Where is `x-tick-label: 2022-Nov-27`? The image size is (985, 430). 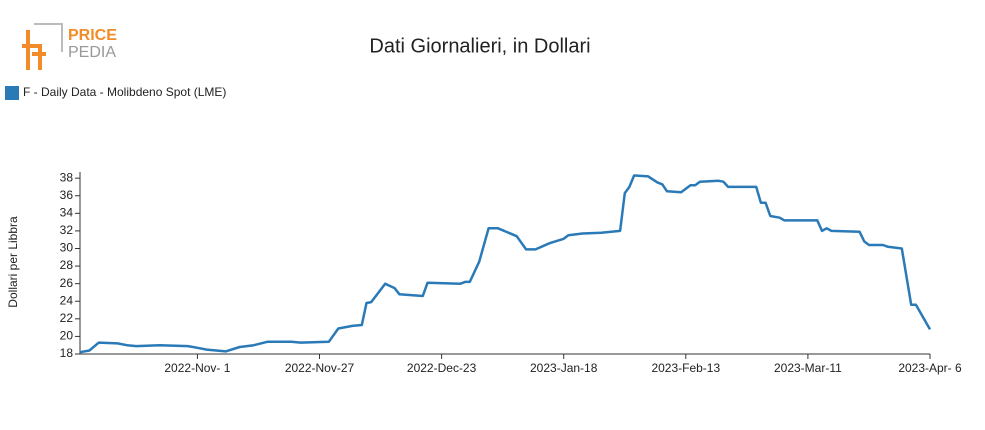
x-tick-label: 2022-Nov-27 is located at coordinates (320, 368).